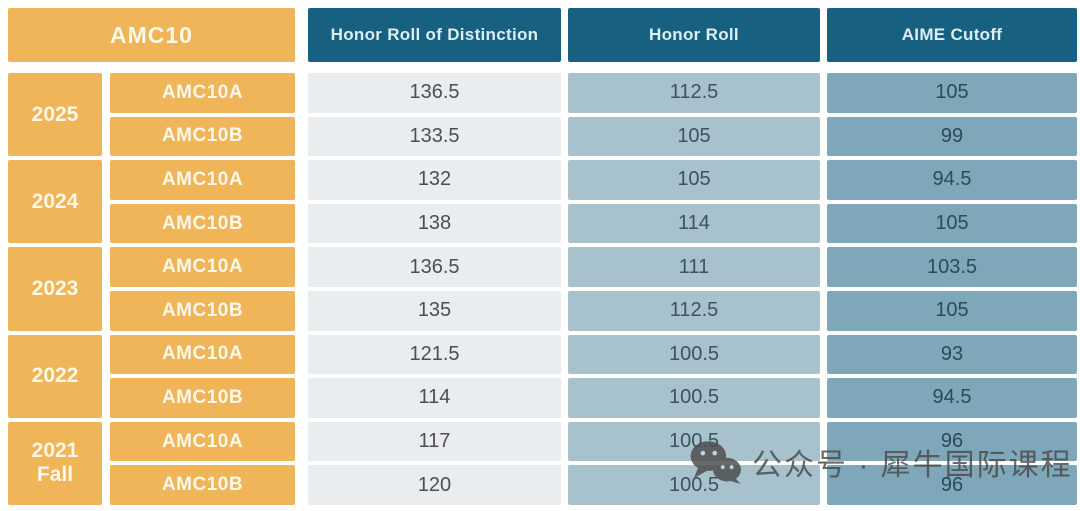 Image resolution: width=1080 pixels, height=511 pixels. What do you see at coordinates (55, 463) in the screenshot?
I see `year-cell-2021-fall: 2021 Fall` at bounding box center [55, 463].